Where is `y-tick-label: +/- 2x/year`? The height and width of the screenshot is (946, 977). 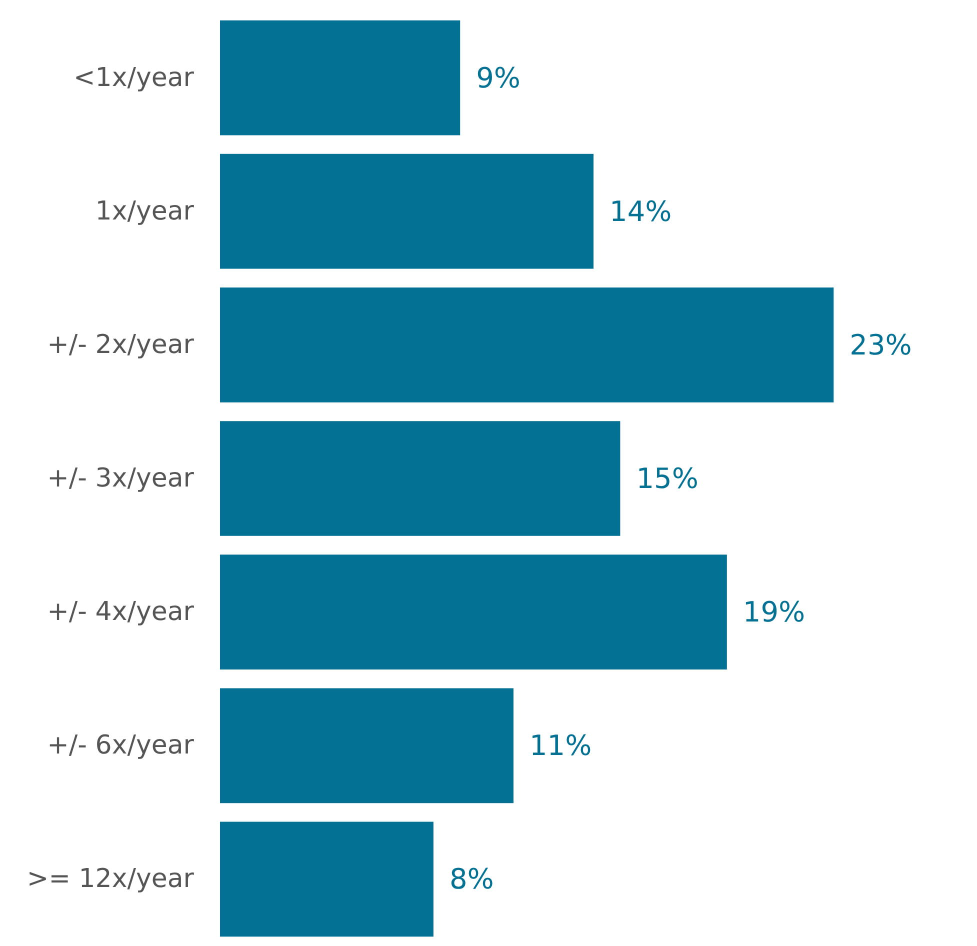
y-tick-label: +/- 2x/year is located at coordinates (120, 345).